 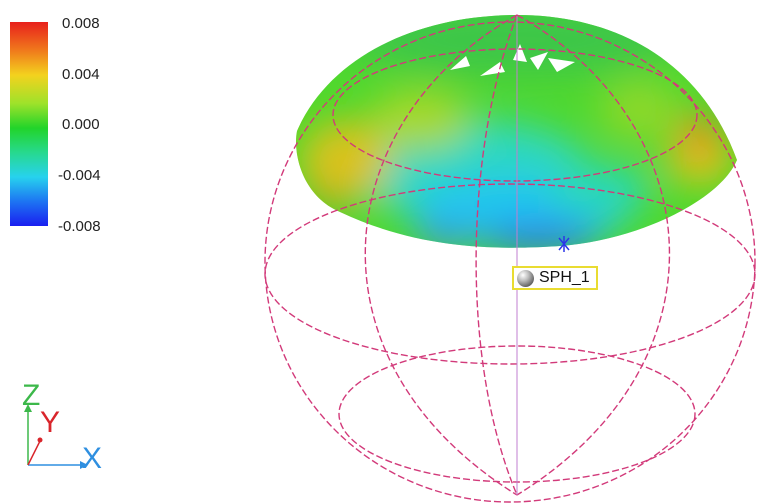 I want to click on feature-tag: SPH_1, so click(x=555, y=278).